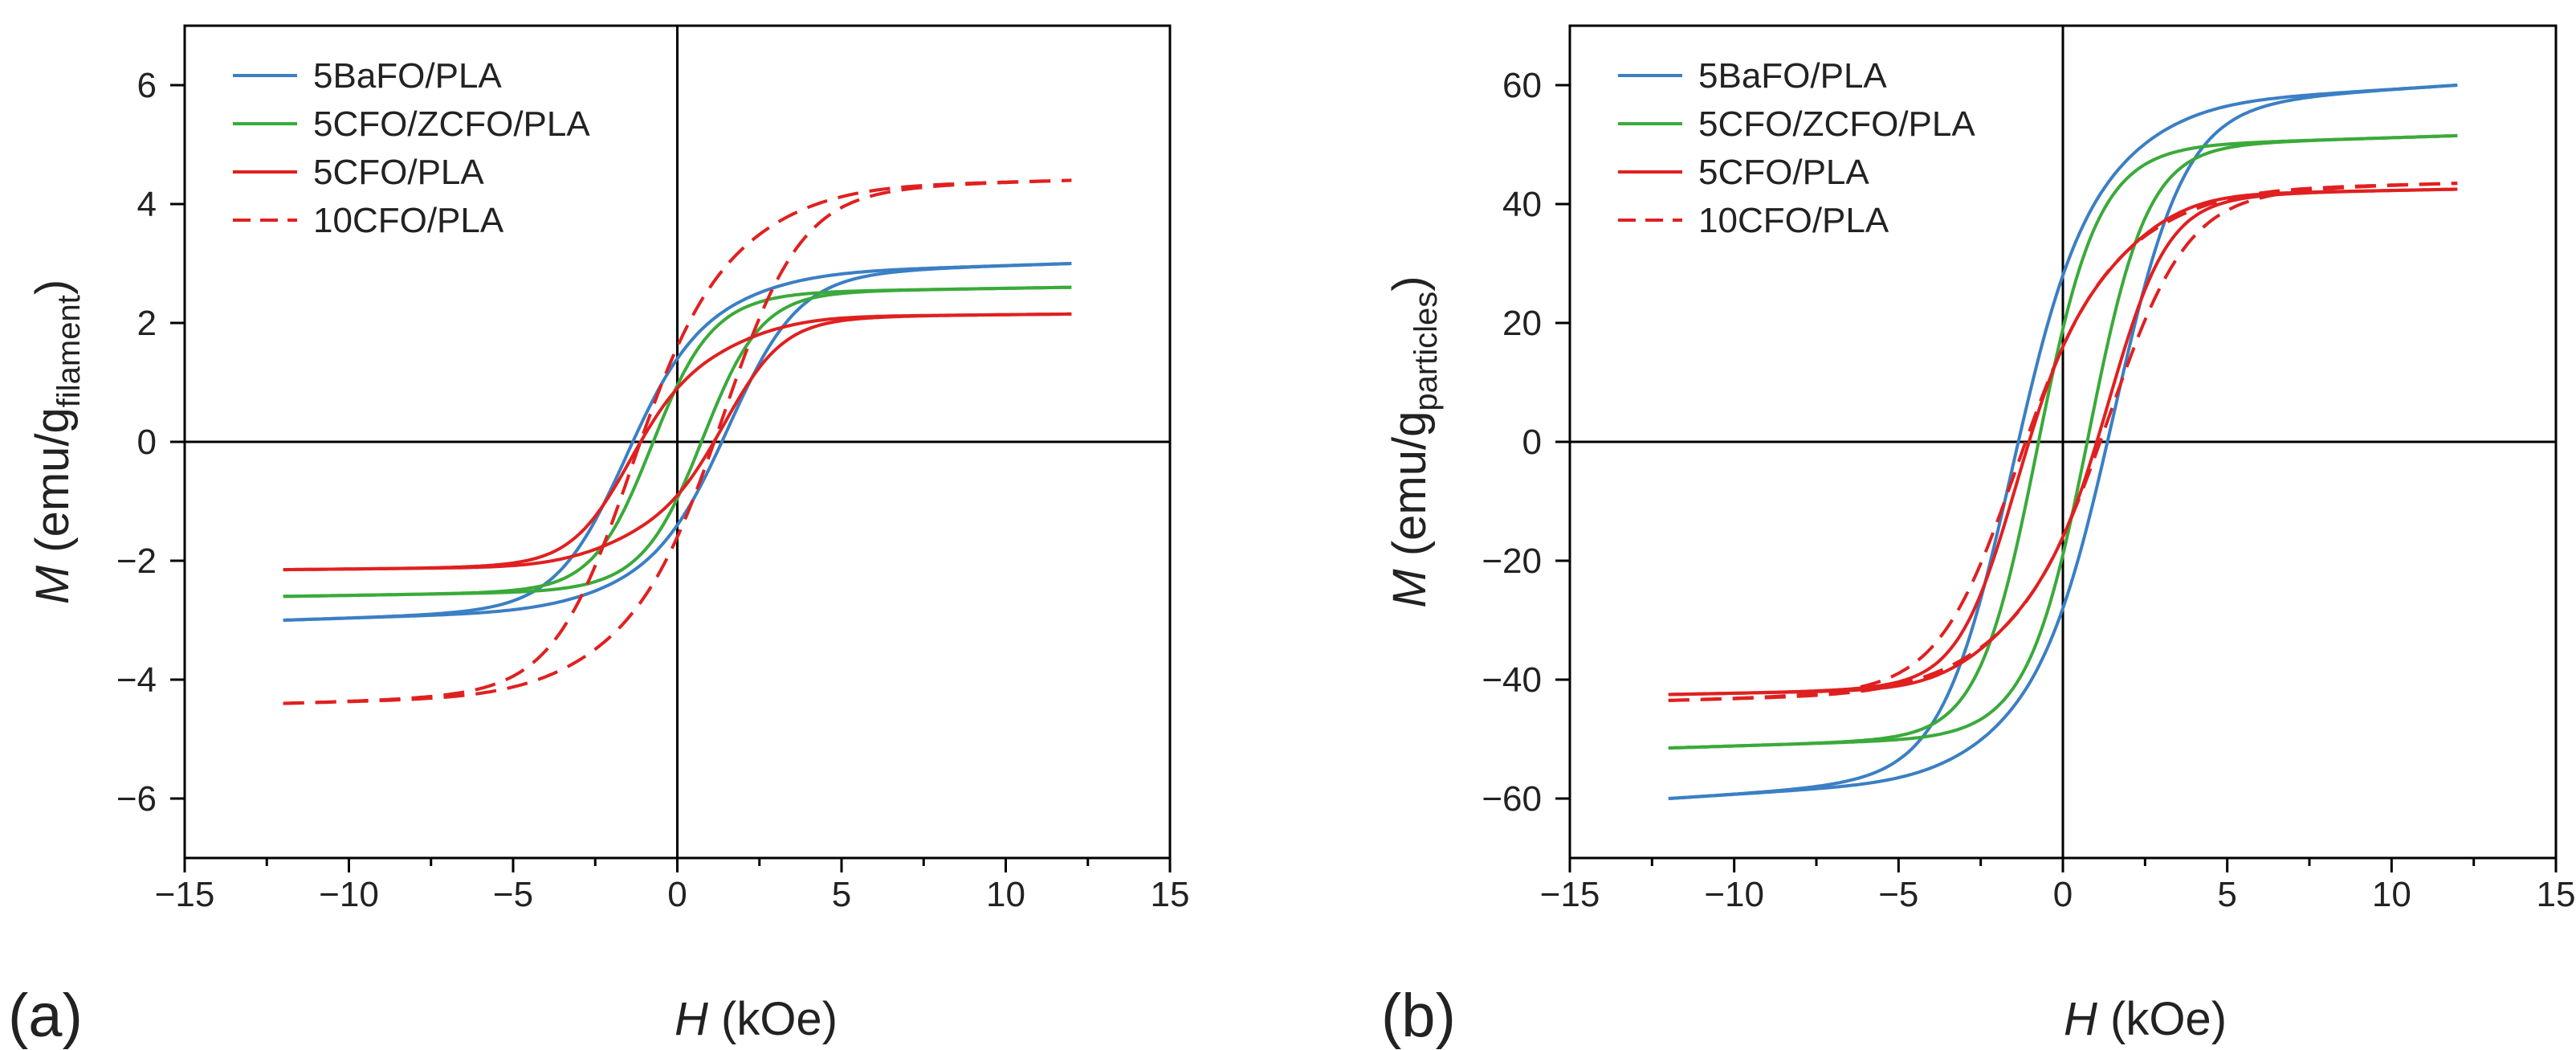  I want to click on y-tick-label: 2, so click(147, 323).